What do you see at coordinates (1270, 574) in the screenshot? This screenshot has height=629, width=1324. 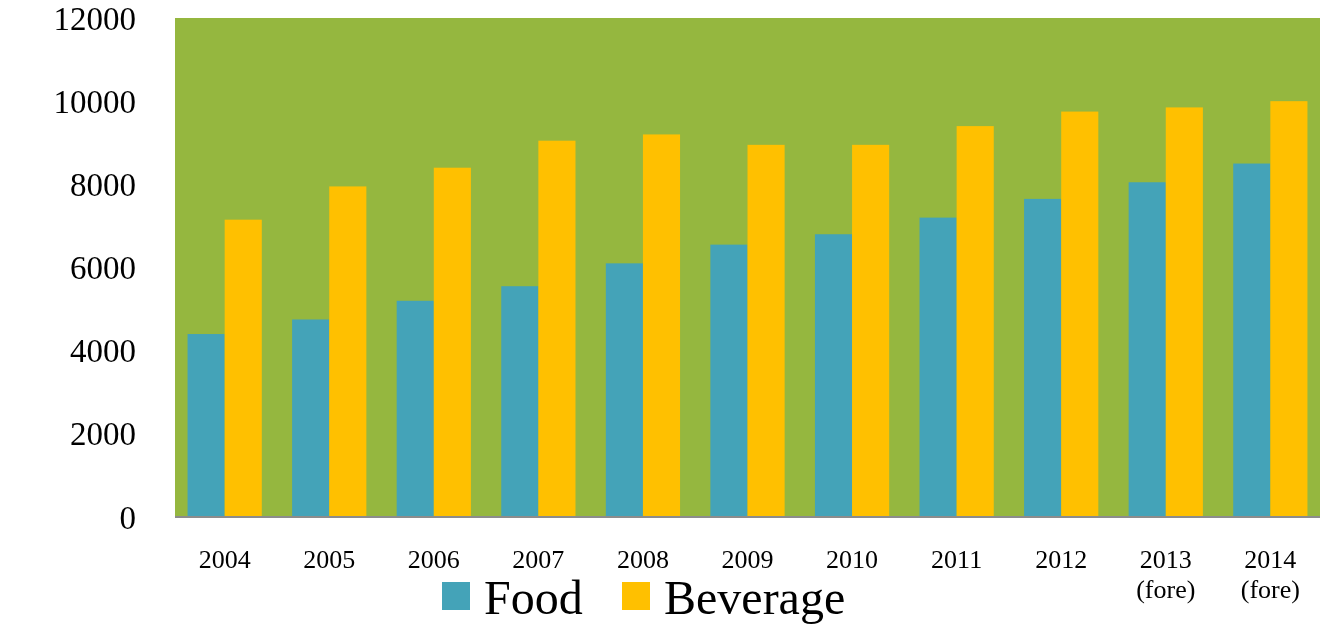 I see `x-tick-label: 2014 (fore)` at bounding box center [1270, 574].